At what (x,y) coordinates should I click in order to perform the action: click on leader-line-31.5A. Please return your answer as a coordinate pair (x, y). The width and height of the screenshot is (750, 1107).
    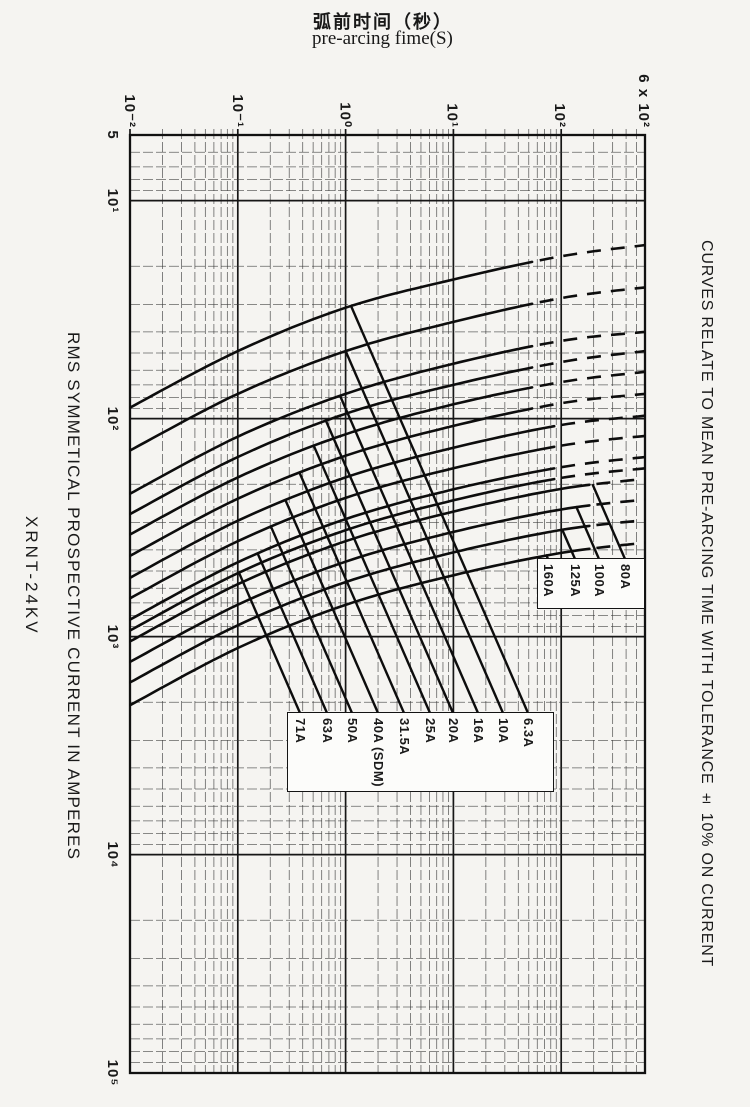
    Looking at the image, I should click on (351, 592).